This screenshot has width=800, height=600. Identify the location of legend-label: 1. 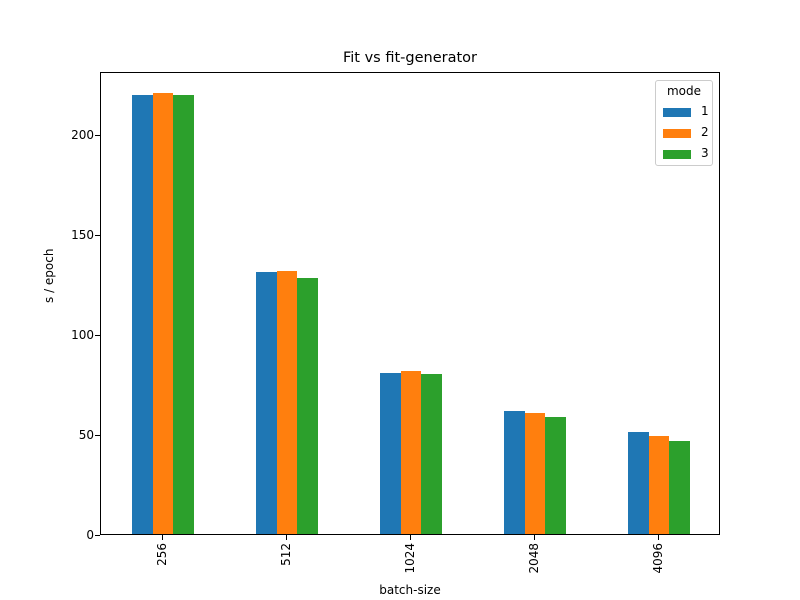
(705, 111).